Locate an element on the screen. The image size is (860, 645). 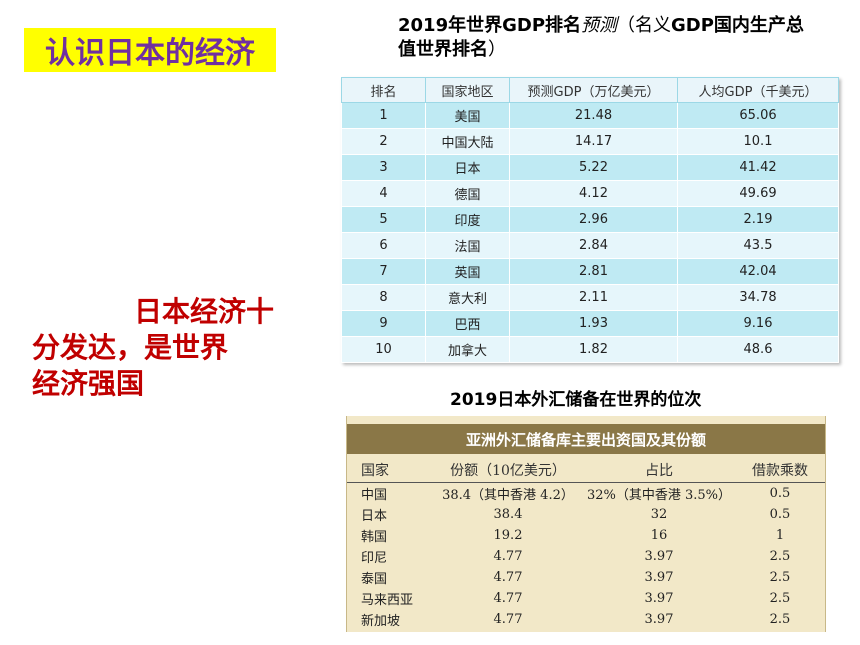
table-cell: 4 is located at coordinates (383, 193).